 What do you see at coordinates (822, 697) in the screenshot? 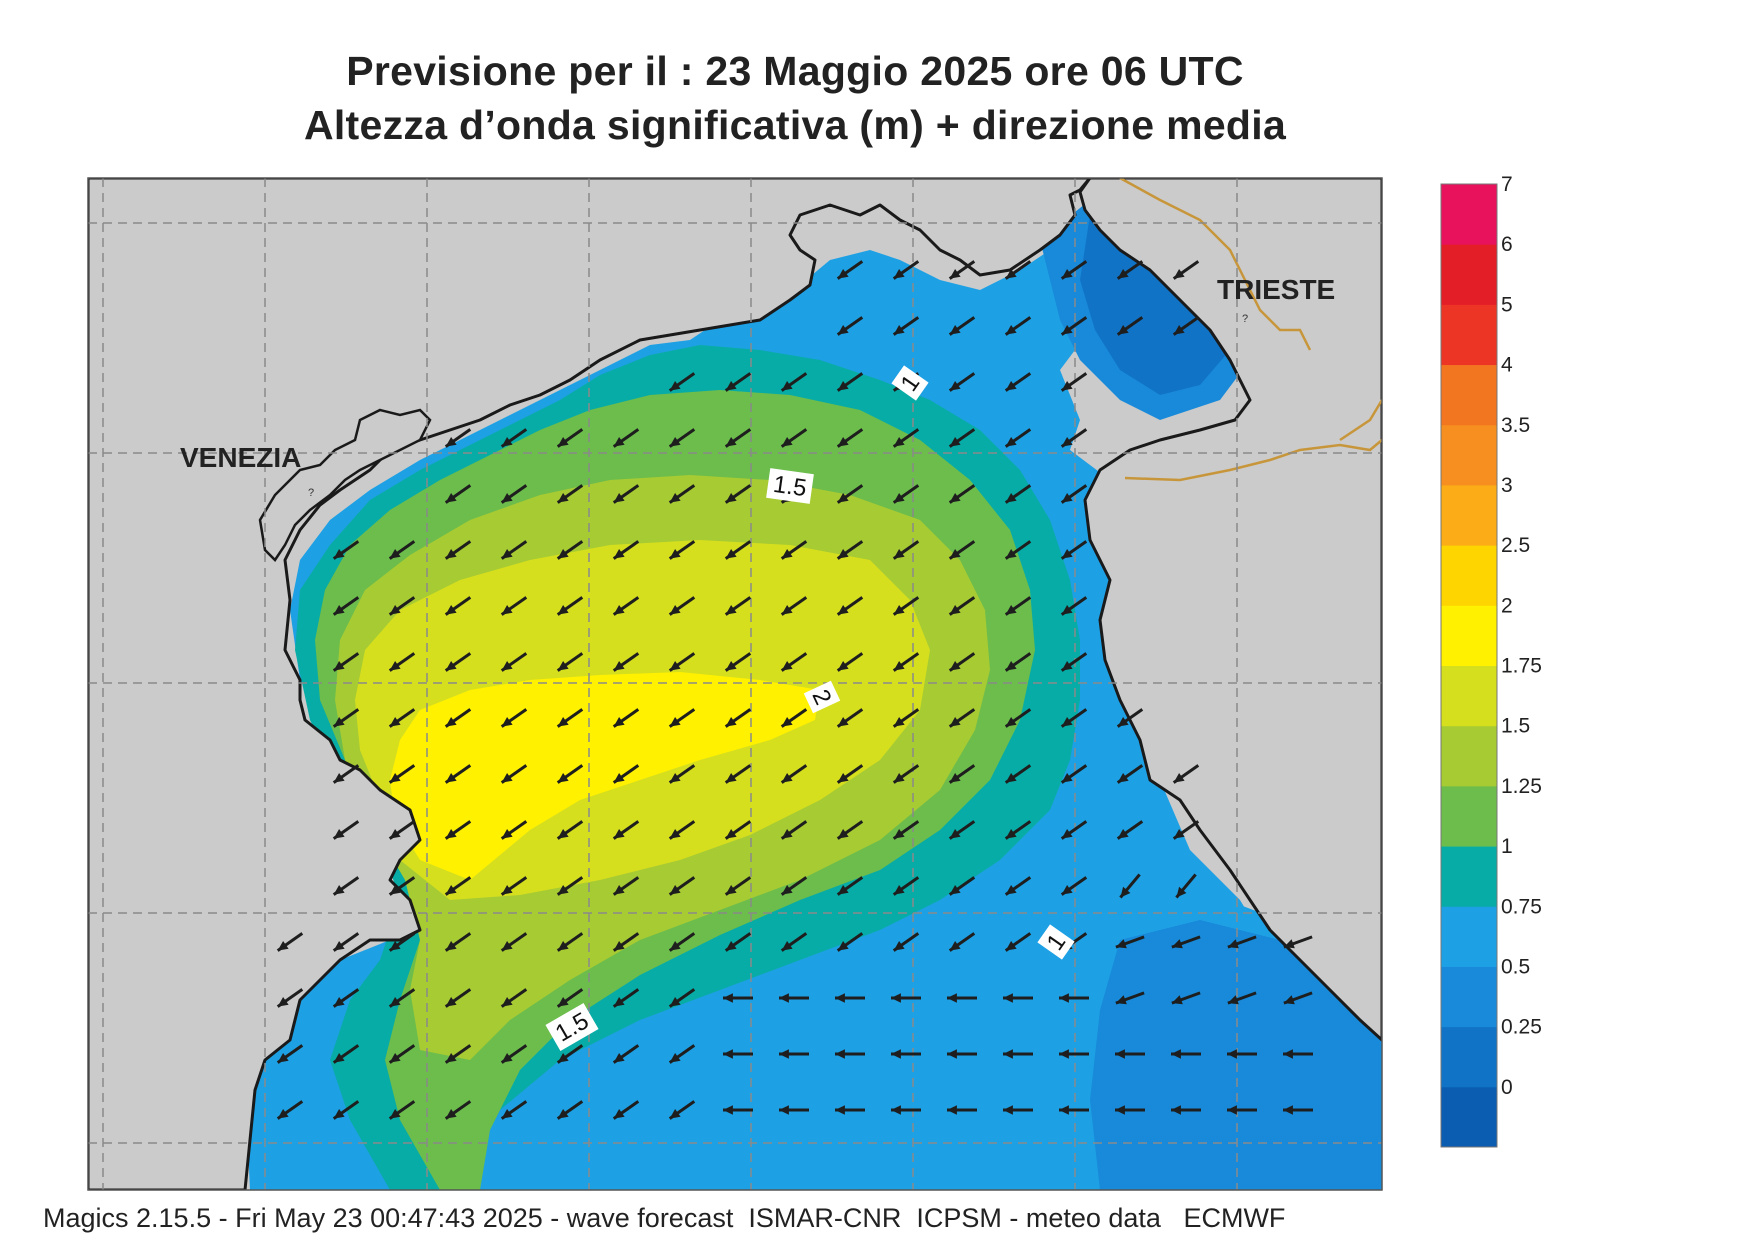
I see `contour-label-2: 2` at bounding box center [822, 697].